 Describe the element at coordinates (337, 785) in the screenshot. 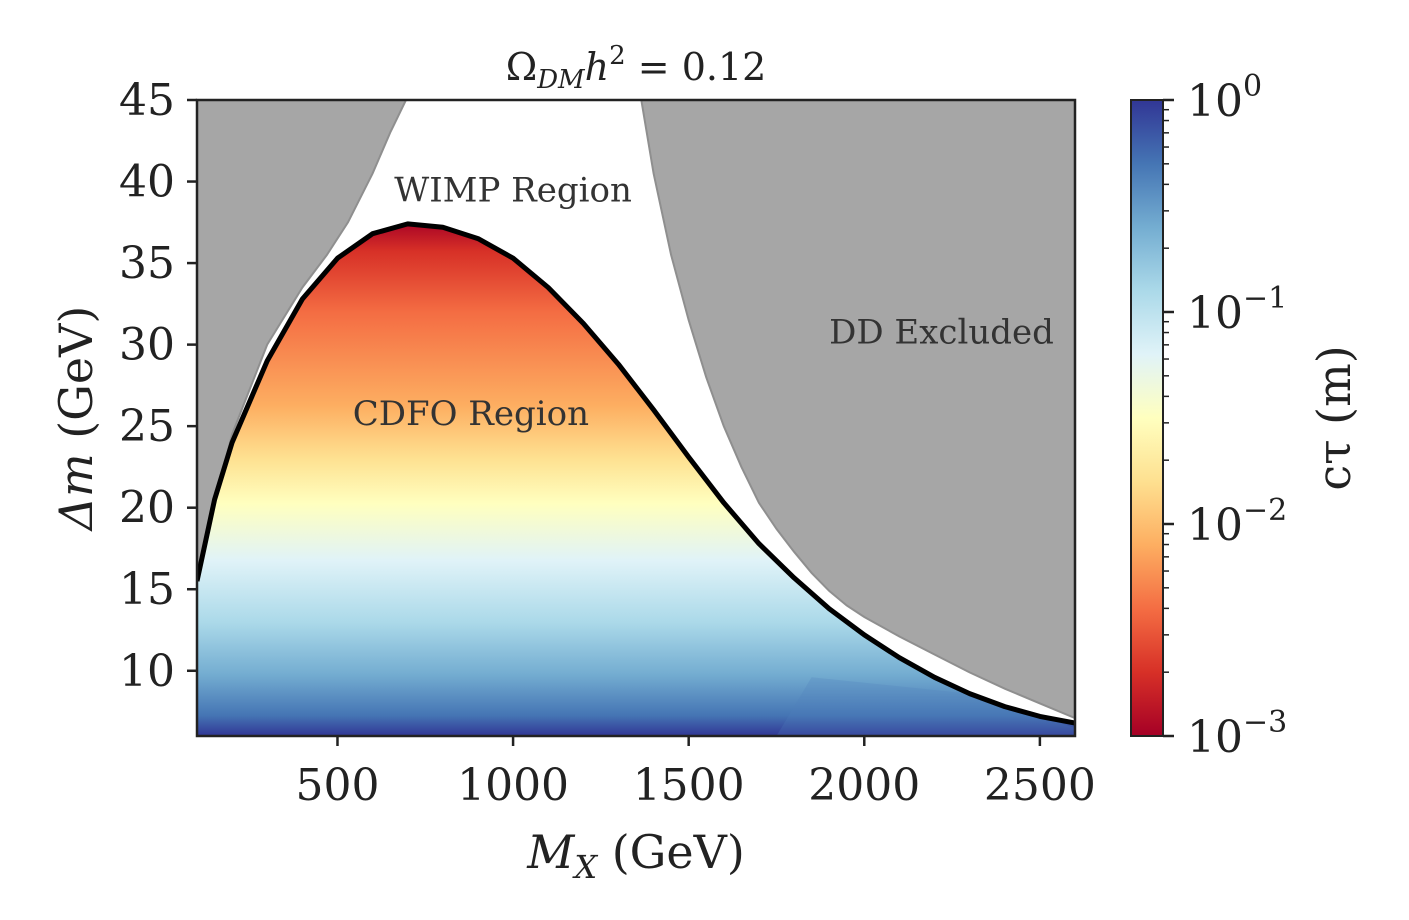

I see `x-tick-label: 500` at that location.